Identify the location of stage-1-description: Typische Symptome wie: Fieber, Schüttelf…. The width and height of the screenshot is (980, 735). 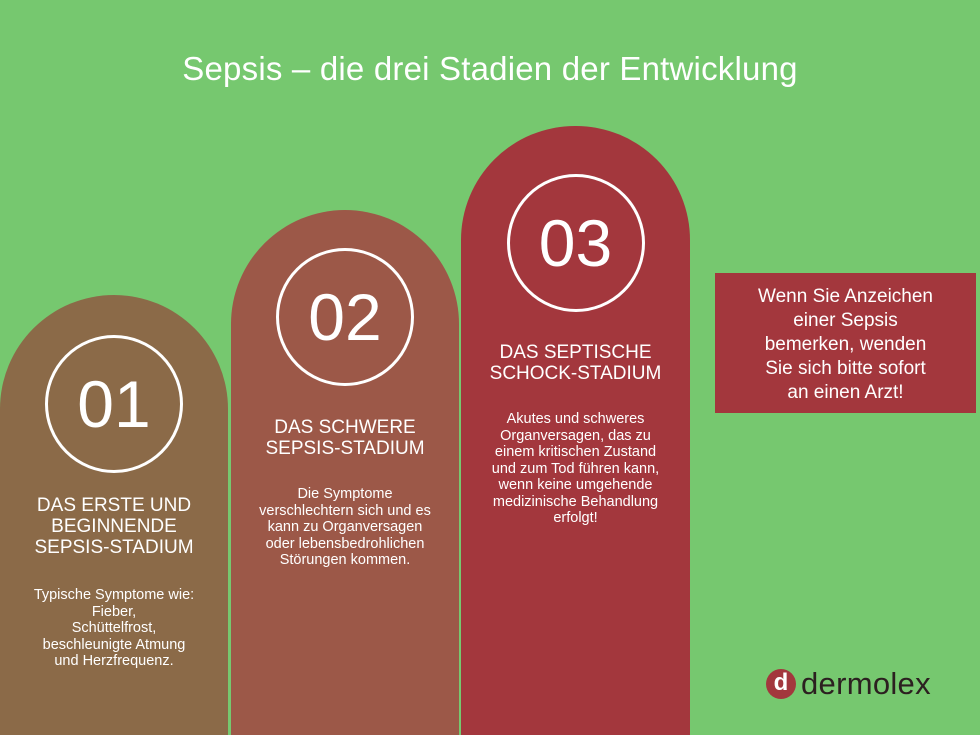
(114, 628).